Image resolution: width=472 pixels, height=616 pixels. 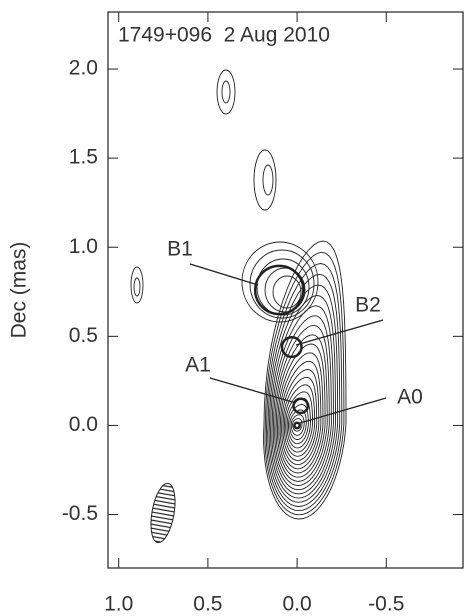 I want to click on y-tick-label: 1.0, so click(x=83, y=246).